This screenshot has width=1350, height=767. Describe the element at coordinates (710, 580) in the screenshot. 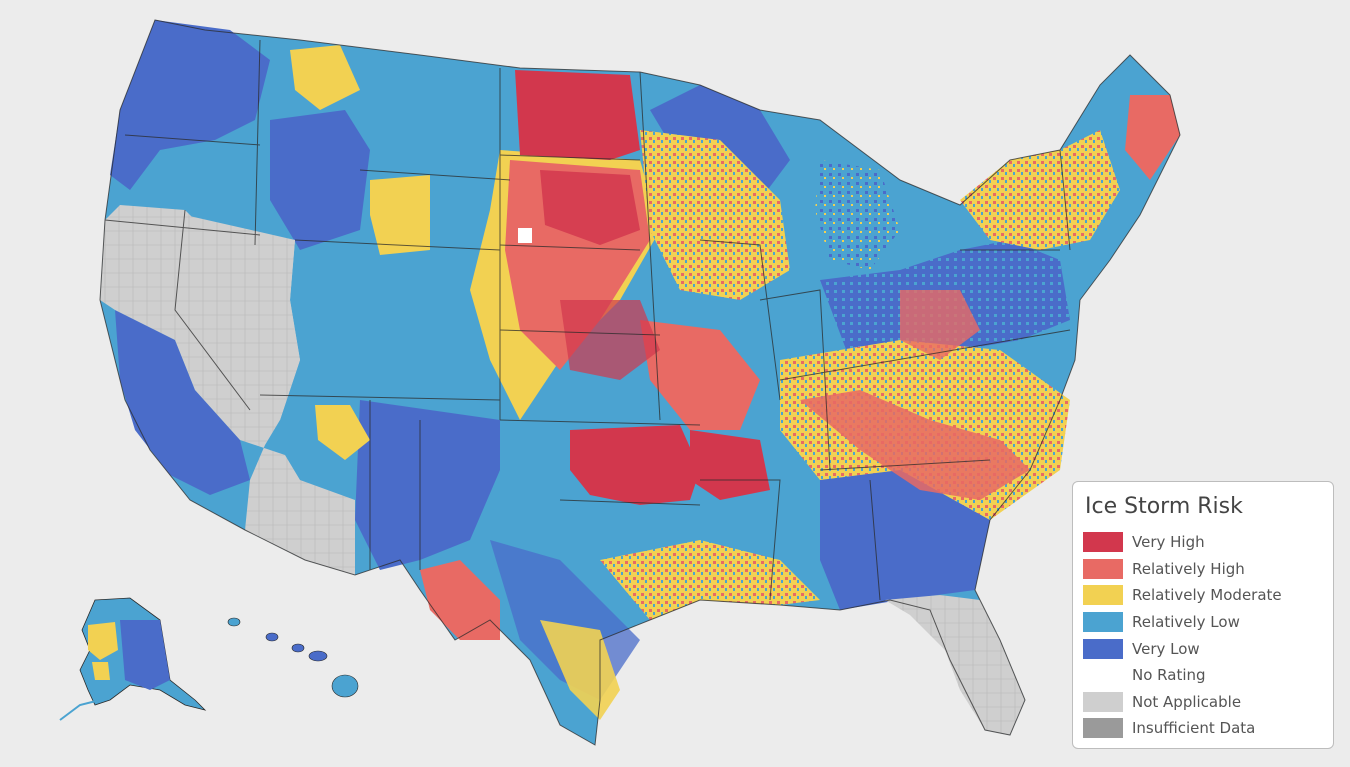

I see `region-moderate-gulf` at that location.